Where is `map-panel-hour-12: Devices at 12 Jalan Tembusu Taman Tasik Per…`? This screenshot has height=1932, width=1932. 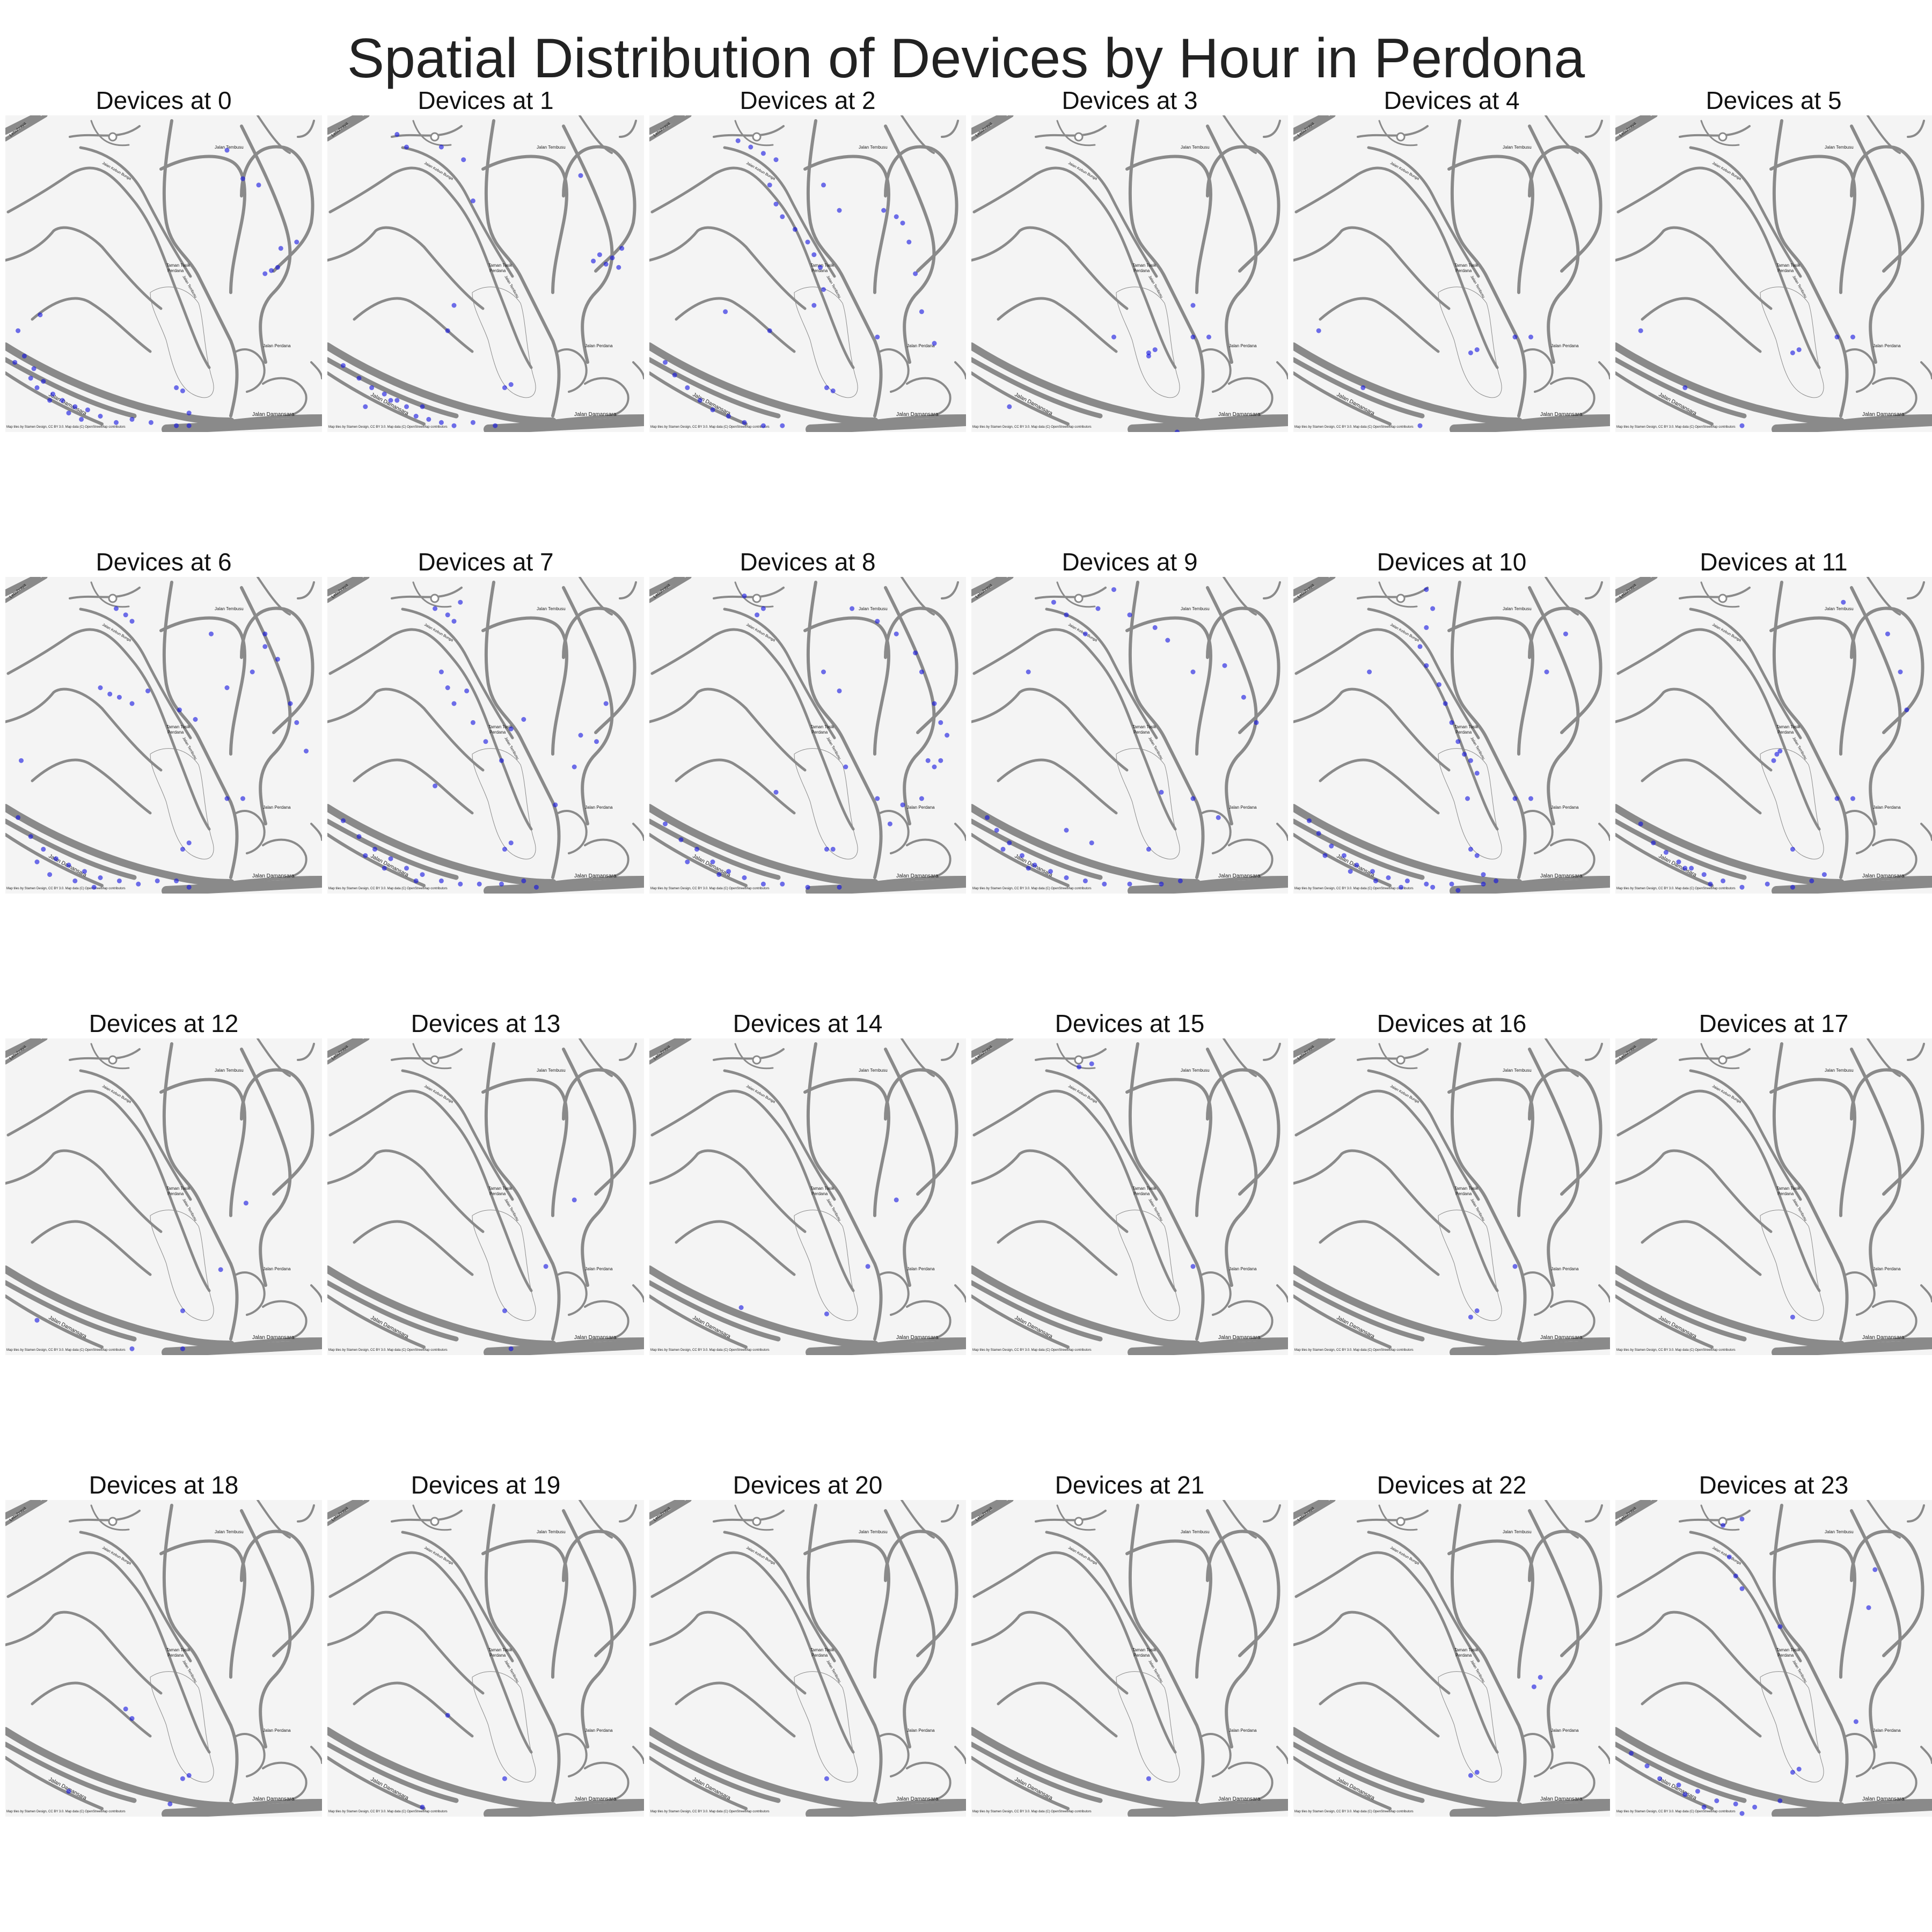
map-panel-hour-12: Devices at 12 Jalan Tembusu Taman Tasik Per… is located at coordinates (163, 1234).